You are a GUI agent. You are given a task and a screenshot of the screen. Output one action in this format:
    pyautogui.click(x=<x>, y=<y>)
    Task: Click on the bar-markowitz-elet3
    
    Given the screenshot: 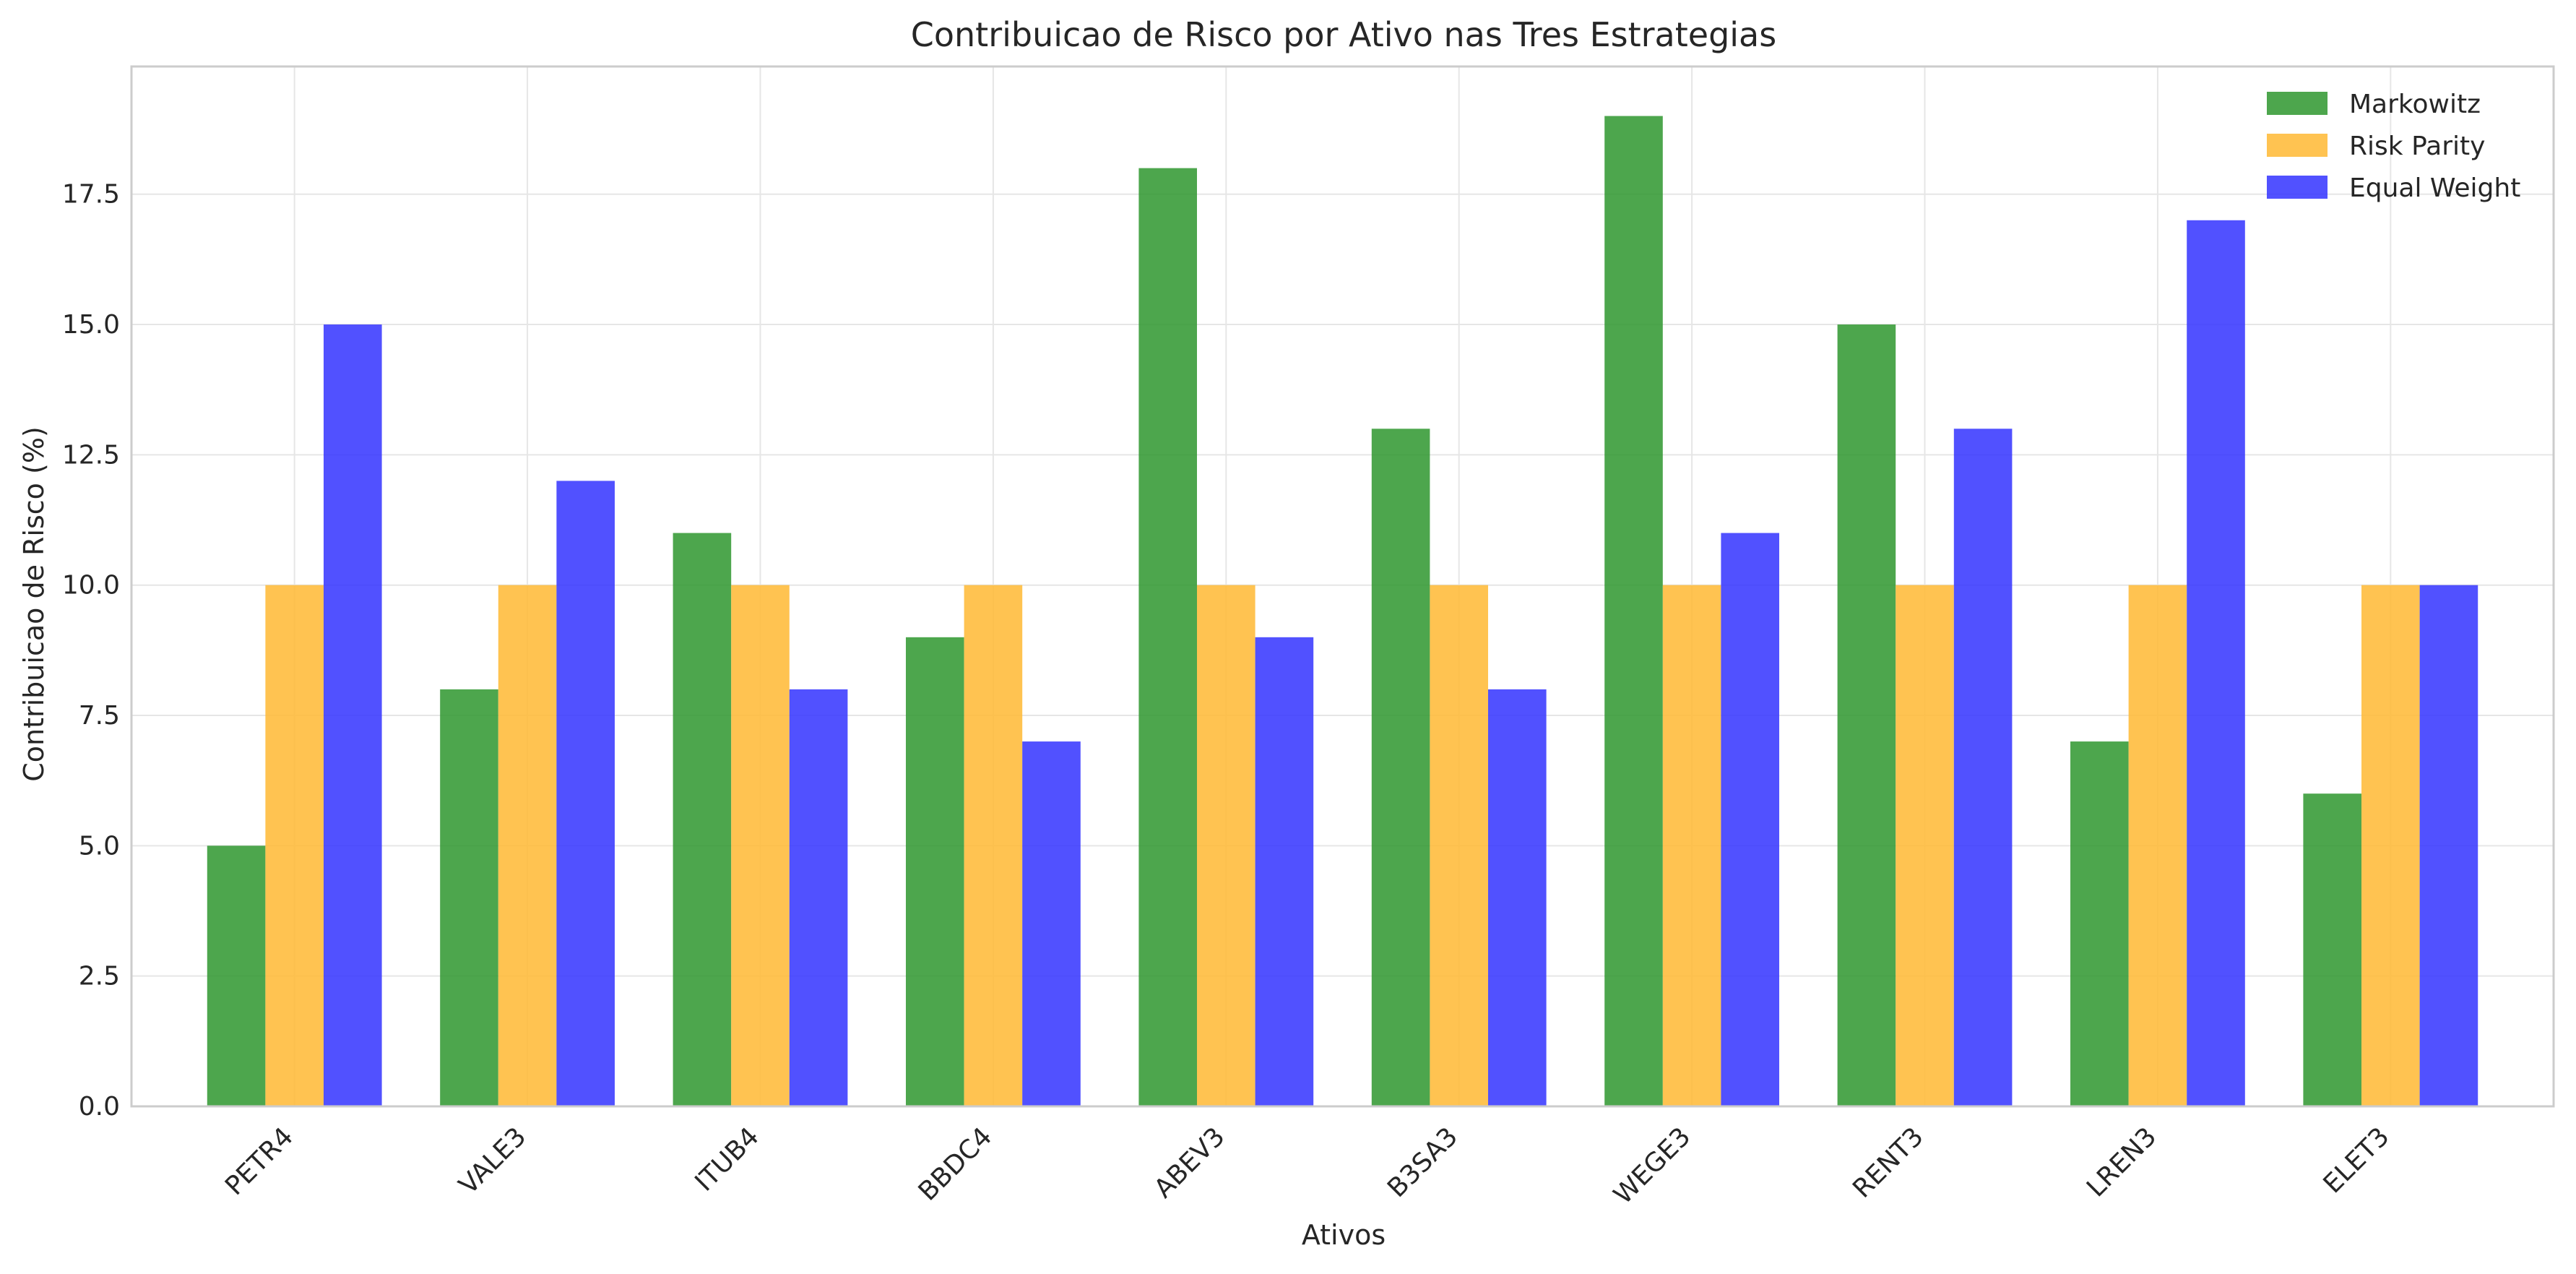 What is the action you would take?
    pyautogui.click(x=2333, y=949)
    